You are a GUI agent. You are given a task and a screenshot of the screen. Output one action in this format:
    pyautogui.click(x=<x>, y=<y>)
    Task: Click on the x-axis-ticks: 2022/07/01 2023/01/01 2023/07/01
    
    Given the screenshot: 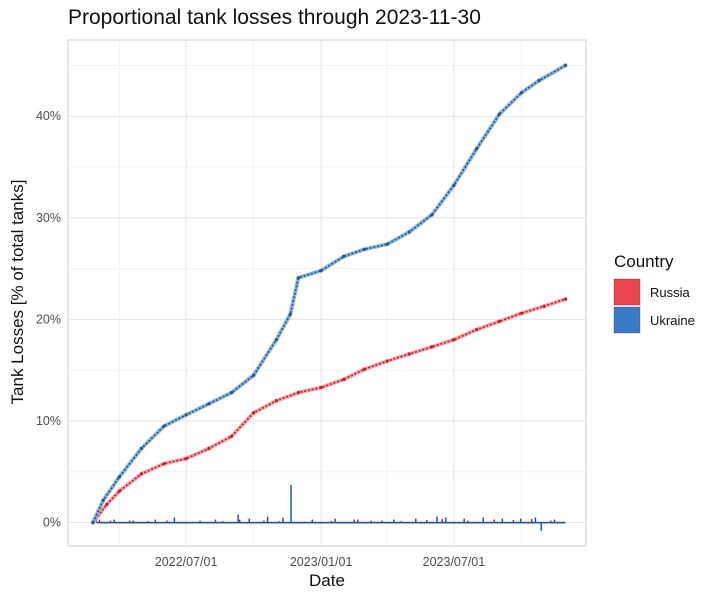 What is the action you would take?
    pyautogui.click(x=320, y=562)
    